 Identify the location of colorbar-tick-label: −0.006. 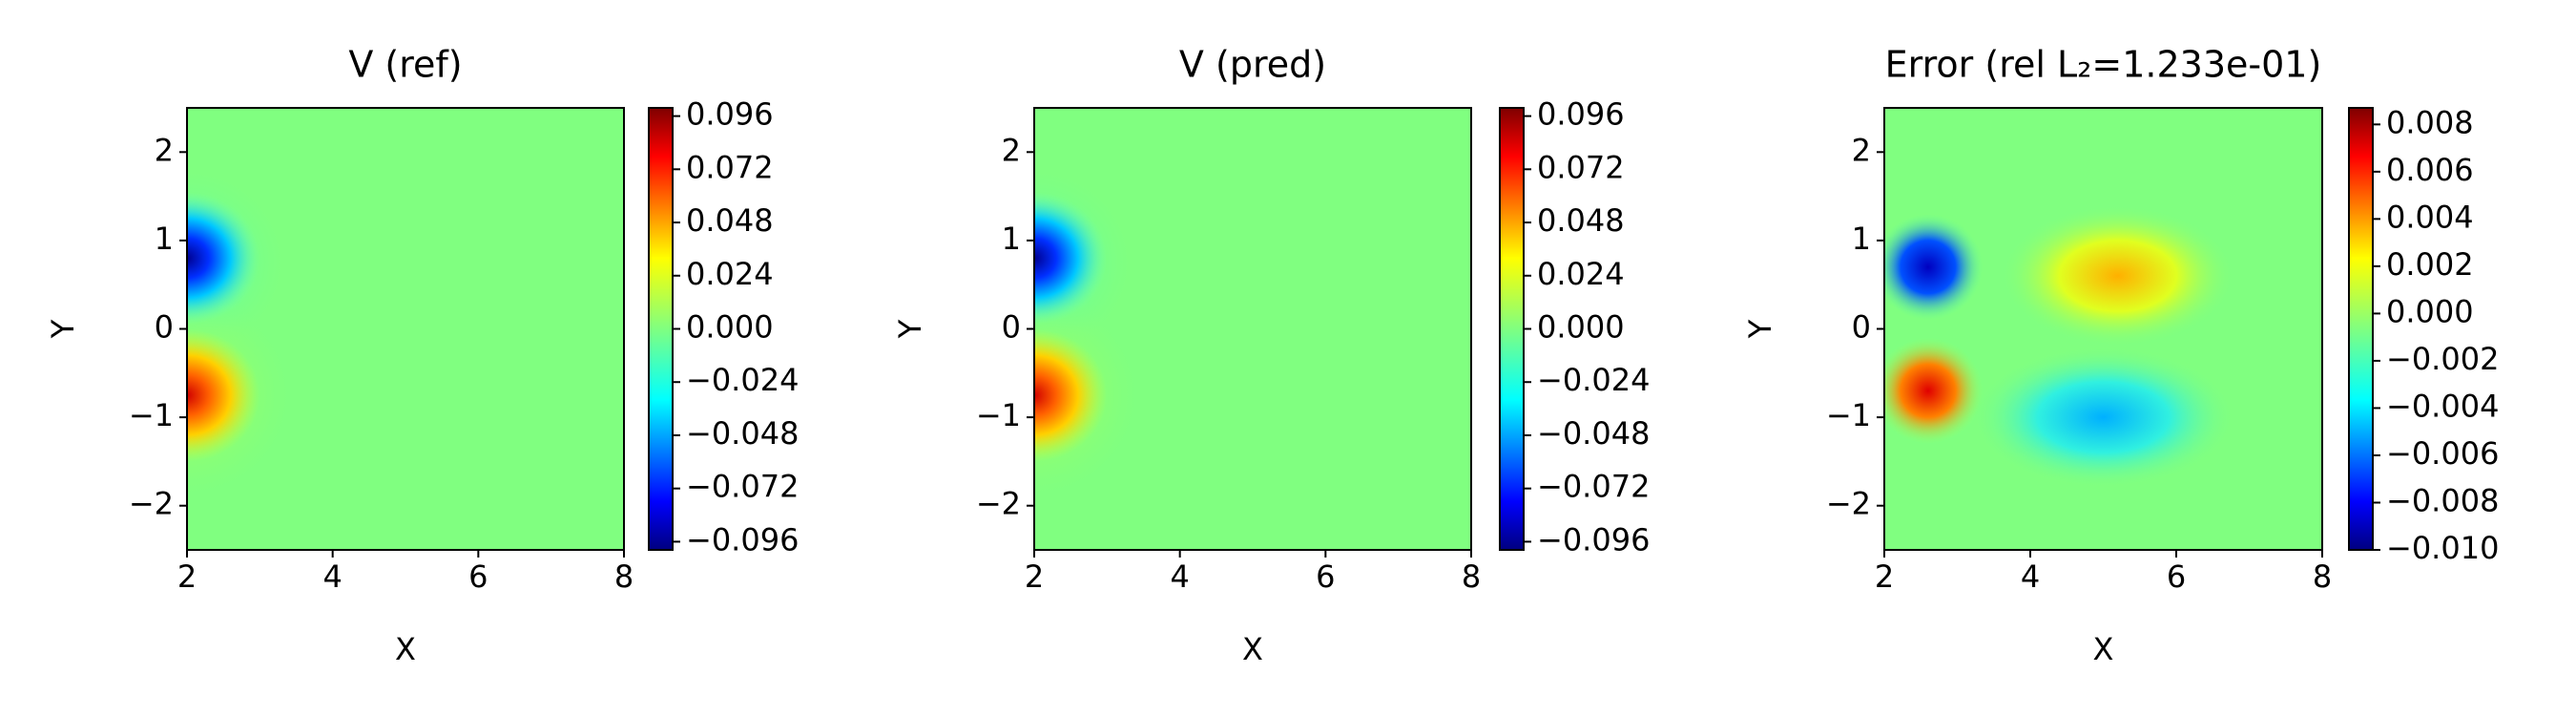
(2442, 453).